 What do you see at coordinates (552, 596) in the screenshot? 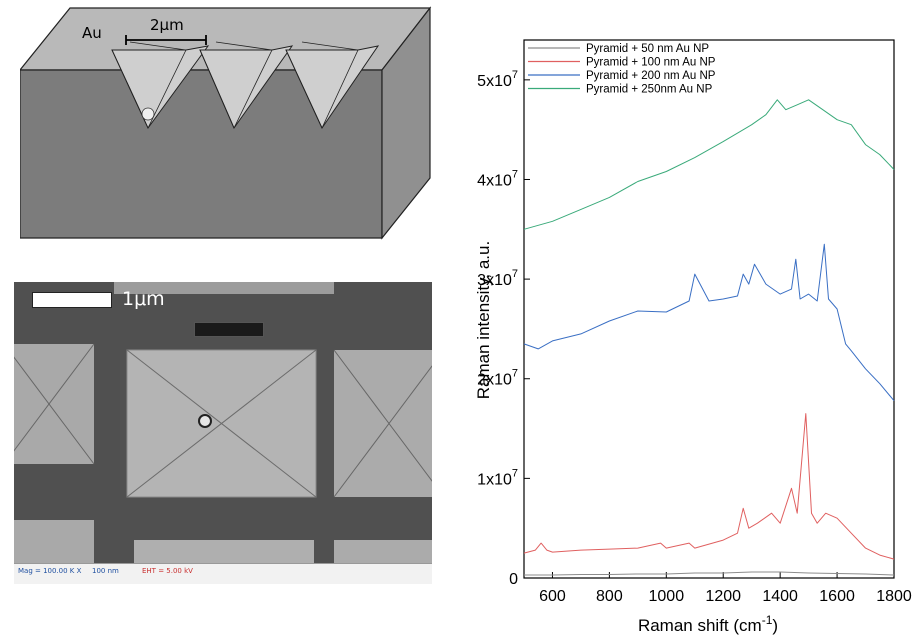
I see `x-tick-label: 600` at bounding box center [552, 596].